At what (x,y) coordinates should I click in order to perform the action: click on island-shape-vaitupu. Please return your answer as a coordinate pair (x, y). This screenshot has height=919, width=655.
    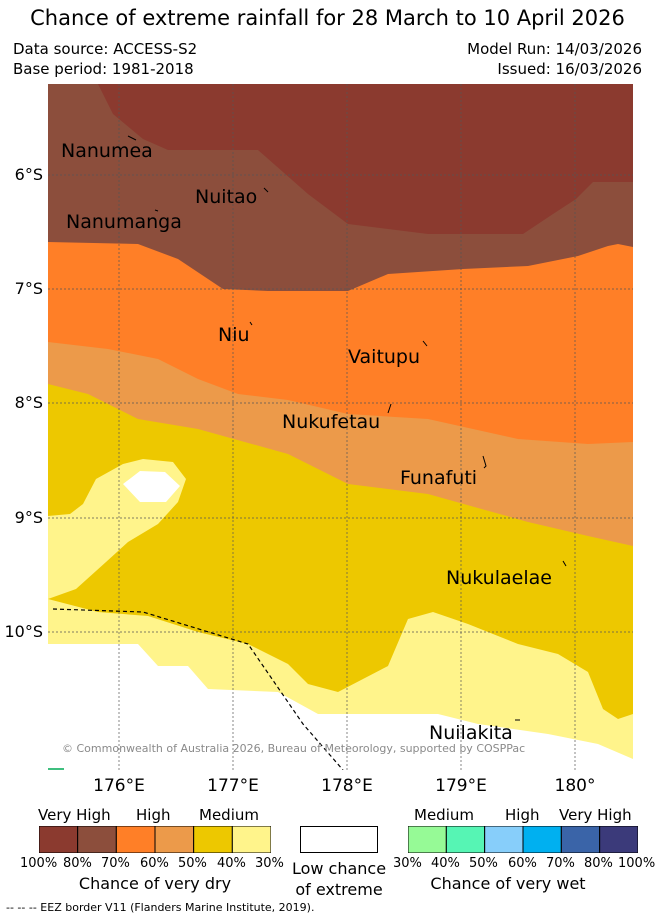
    Looking at the image, I should click on (425, 343).